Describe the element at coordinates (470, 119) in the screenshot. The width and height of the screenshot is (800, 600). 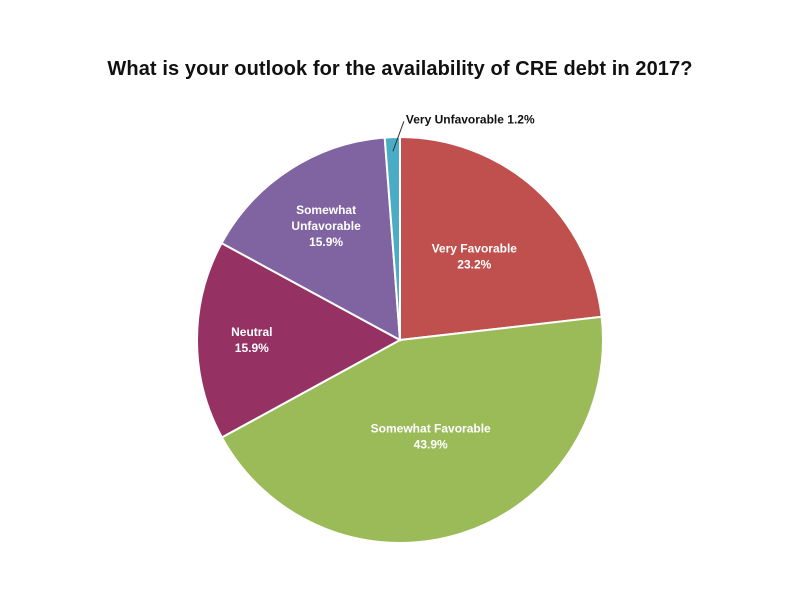
I see `data-label-very-unfavorable: Very Unfavorable 1.2%` at that location.